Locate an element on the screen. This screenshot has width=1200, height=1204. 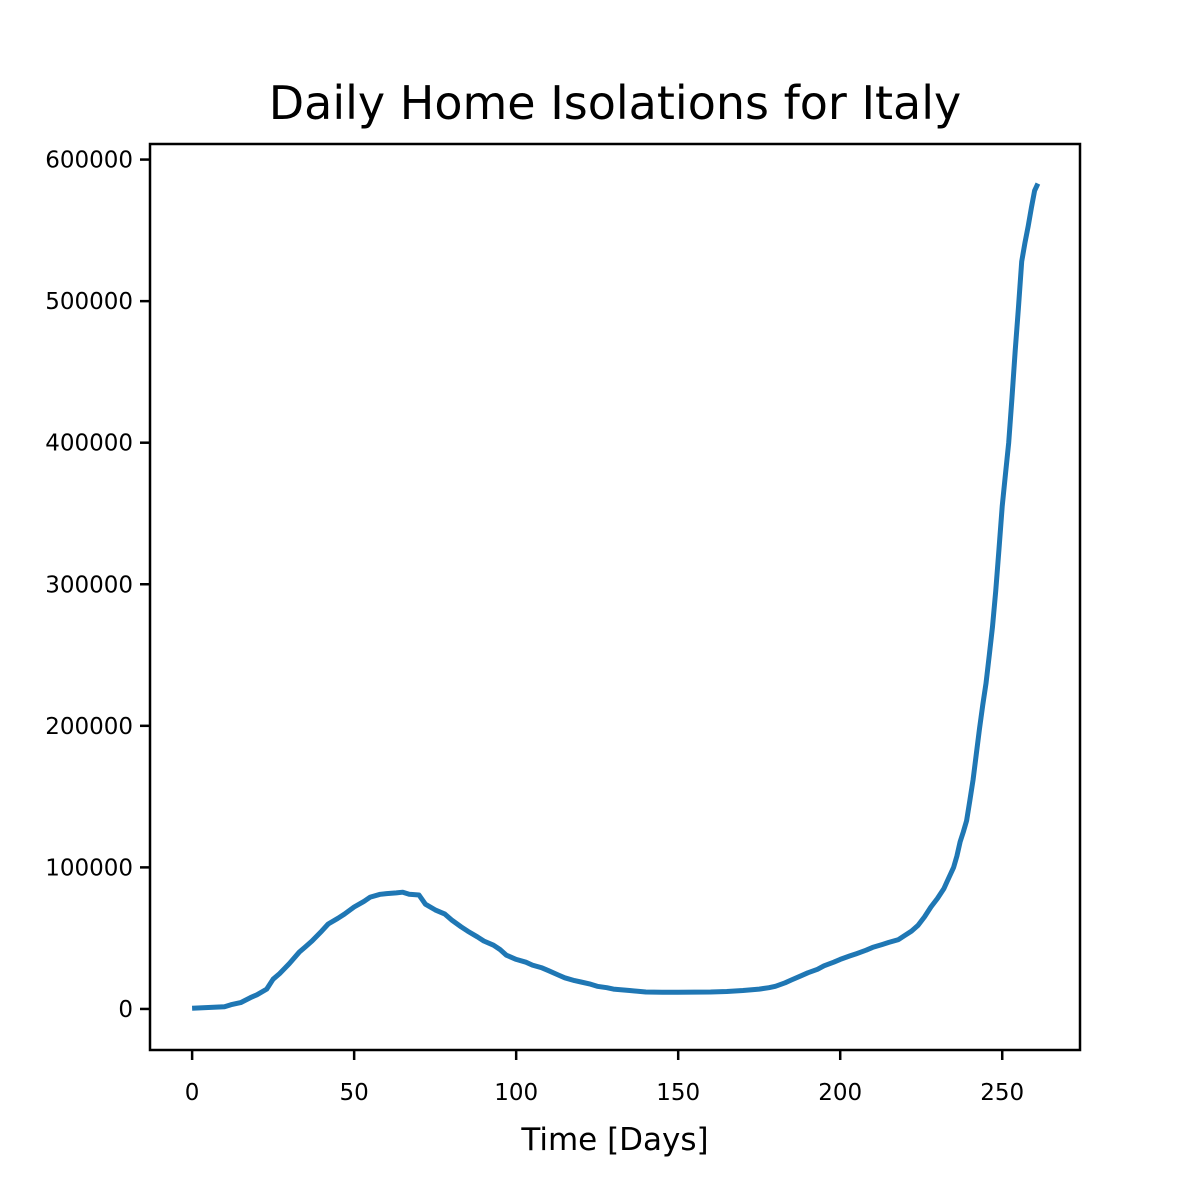
y-tick-label: 400000 is located at coordinates (89, 444).